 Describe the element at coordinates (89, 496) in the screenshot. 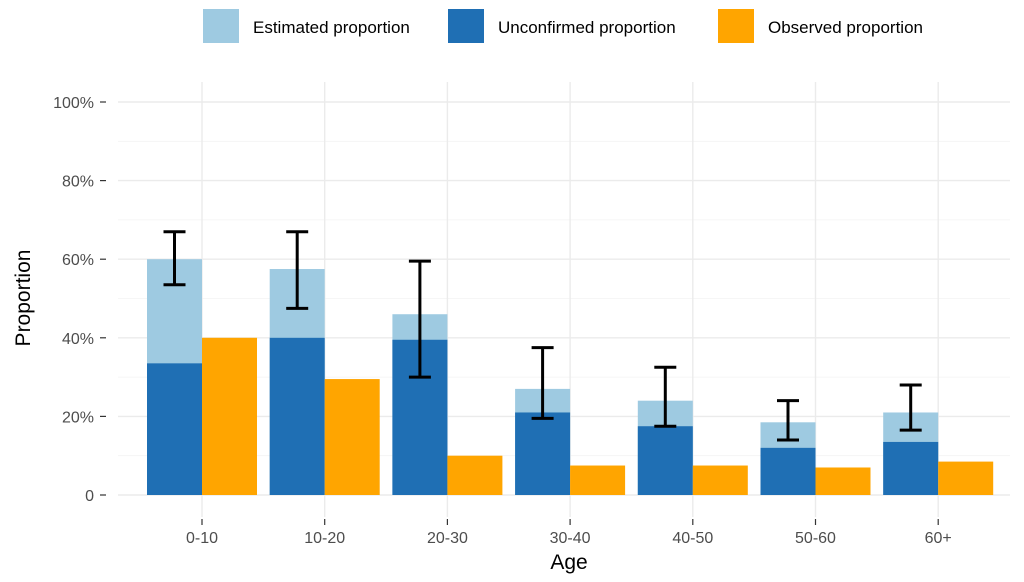

I see `y-tick-label: 0` at that location.